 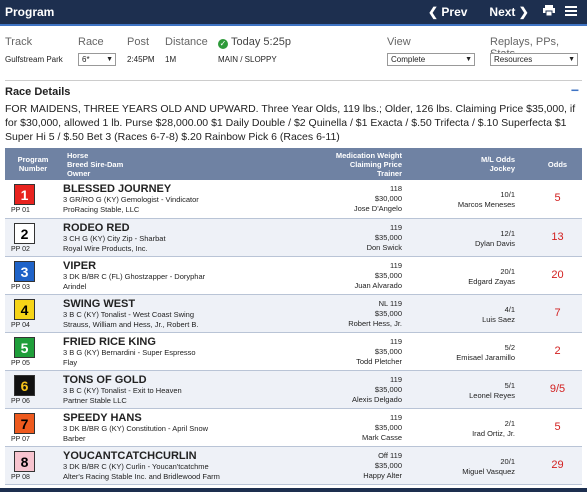 I want to click on saddle-cloth-number: 1, so click(x=24, y=194).